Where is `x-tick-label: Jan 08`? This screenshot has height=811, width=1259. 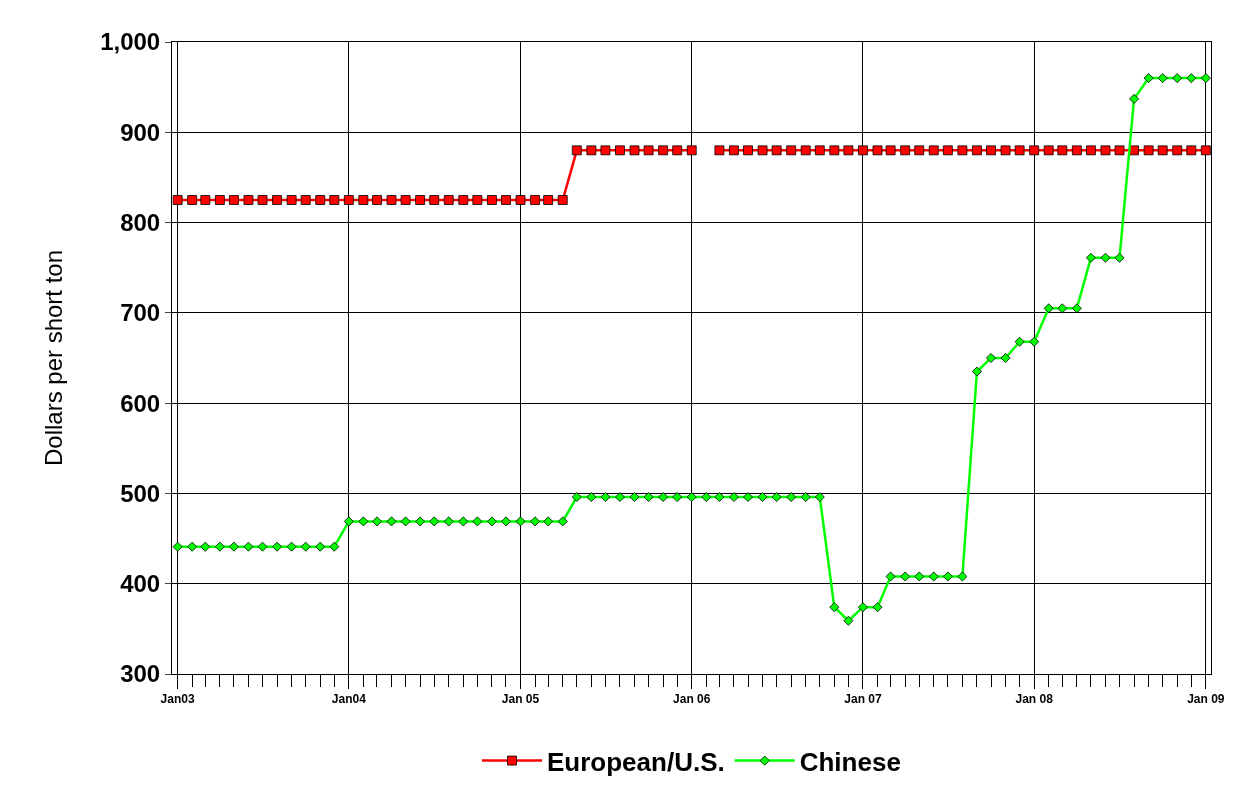
x-tick-label: Jan 08 is located at coordinates (1034, 699).